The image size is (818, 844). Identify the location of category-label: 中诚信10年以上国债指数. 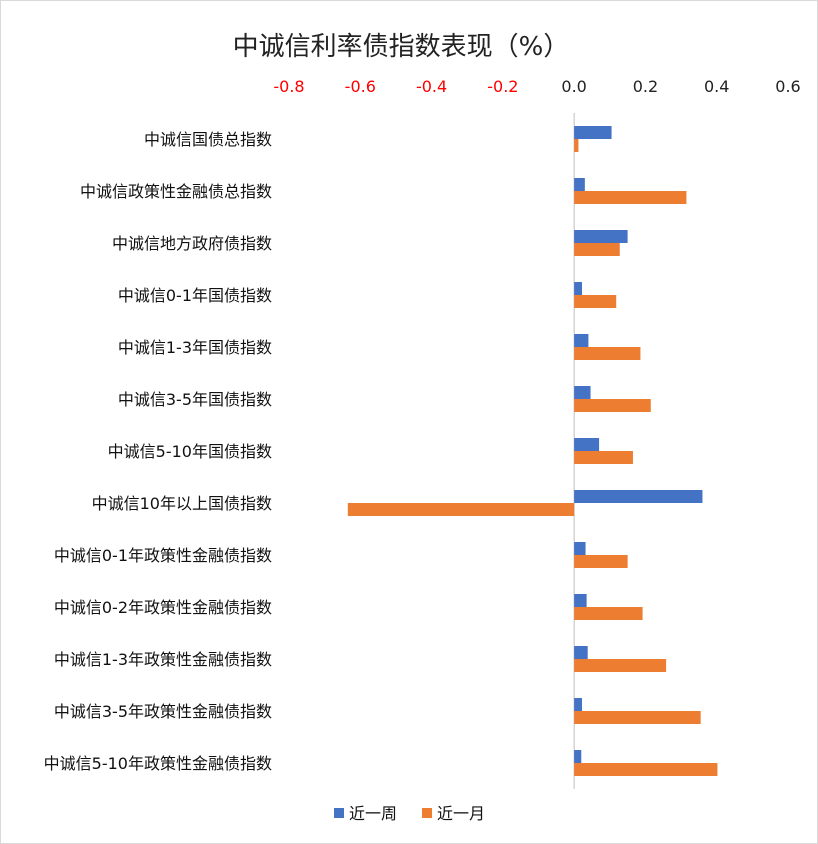
(182, 503).